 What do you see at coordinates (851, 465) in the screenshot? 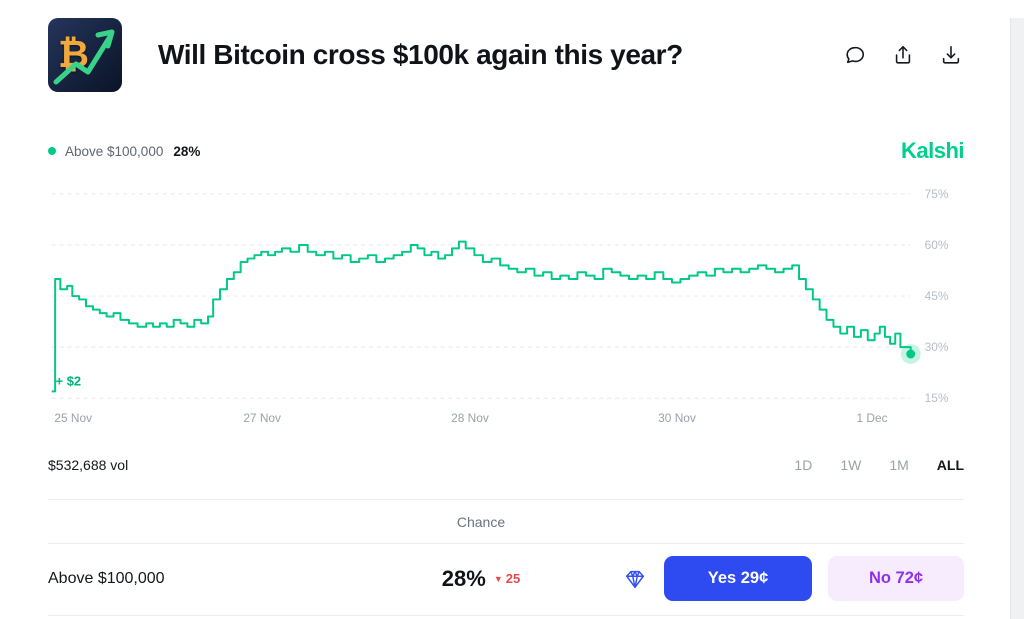
I see `range-1w-button: 1W` at bounding box center [851, 465].